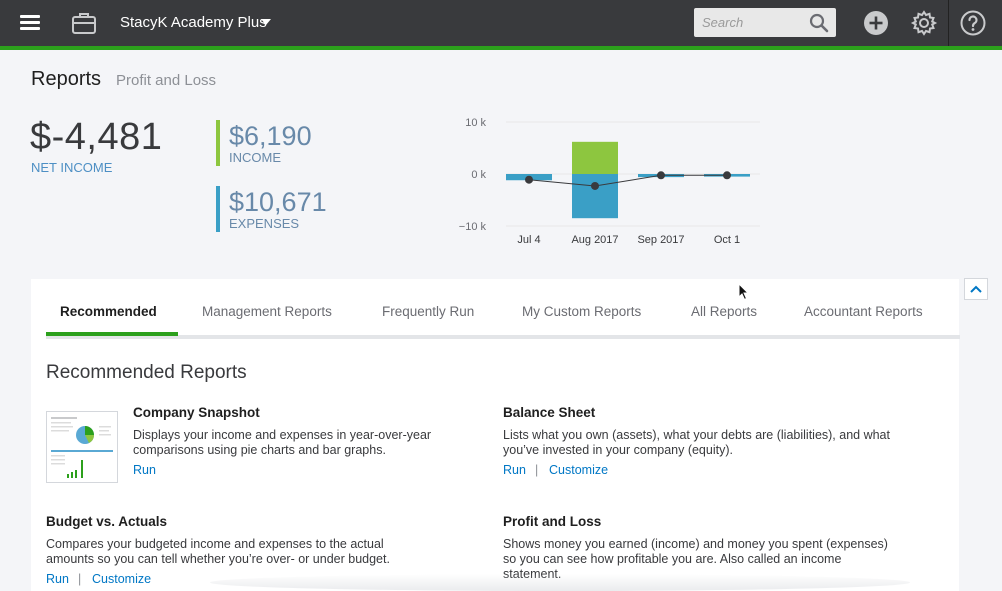 The image size is (1002, 591). I want to click on menu-icon, so click(30, 23).